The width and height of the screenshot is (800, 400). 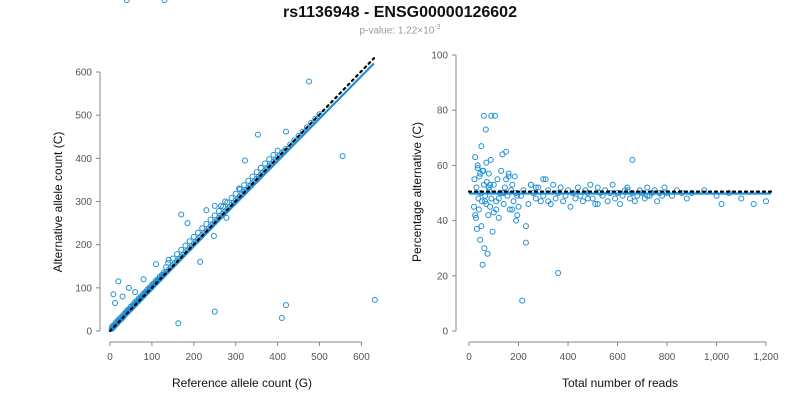 What do you see at coordinates (83, 288) in the screenshot?
I see `y-tick-label: 100` at bounding box center [83, 288].